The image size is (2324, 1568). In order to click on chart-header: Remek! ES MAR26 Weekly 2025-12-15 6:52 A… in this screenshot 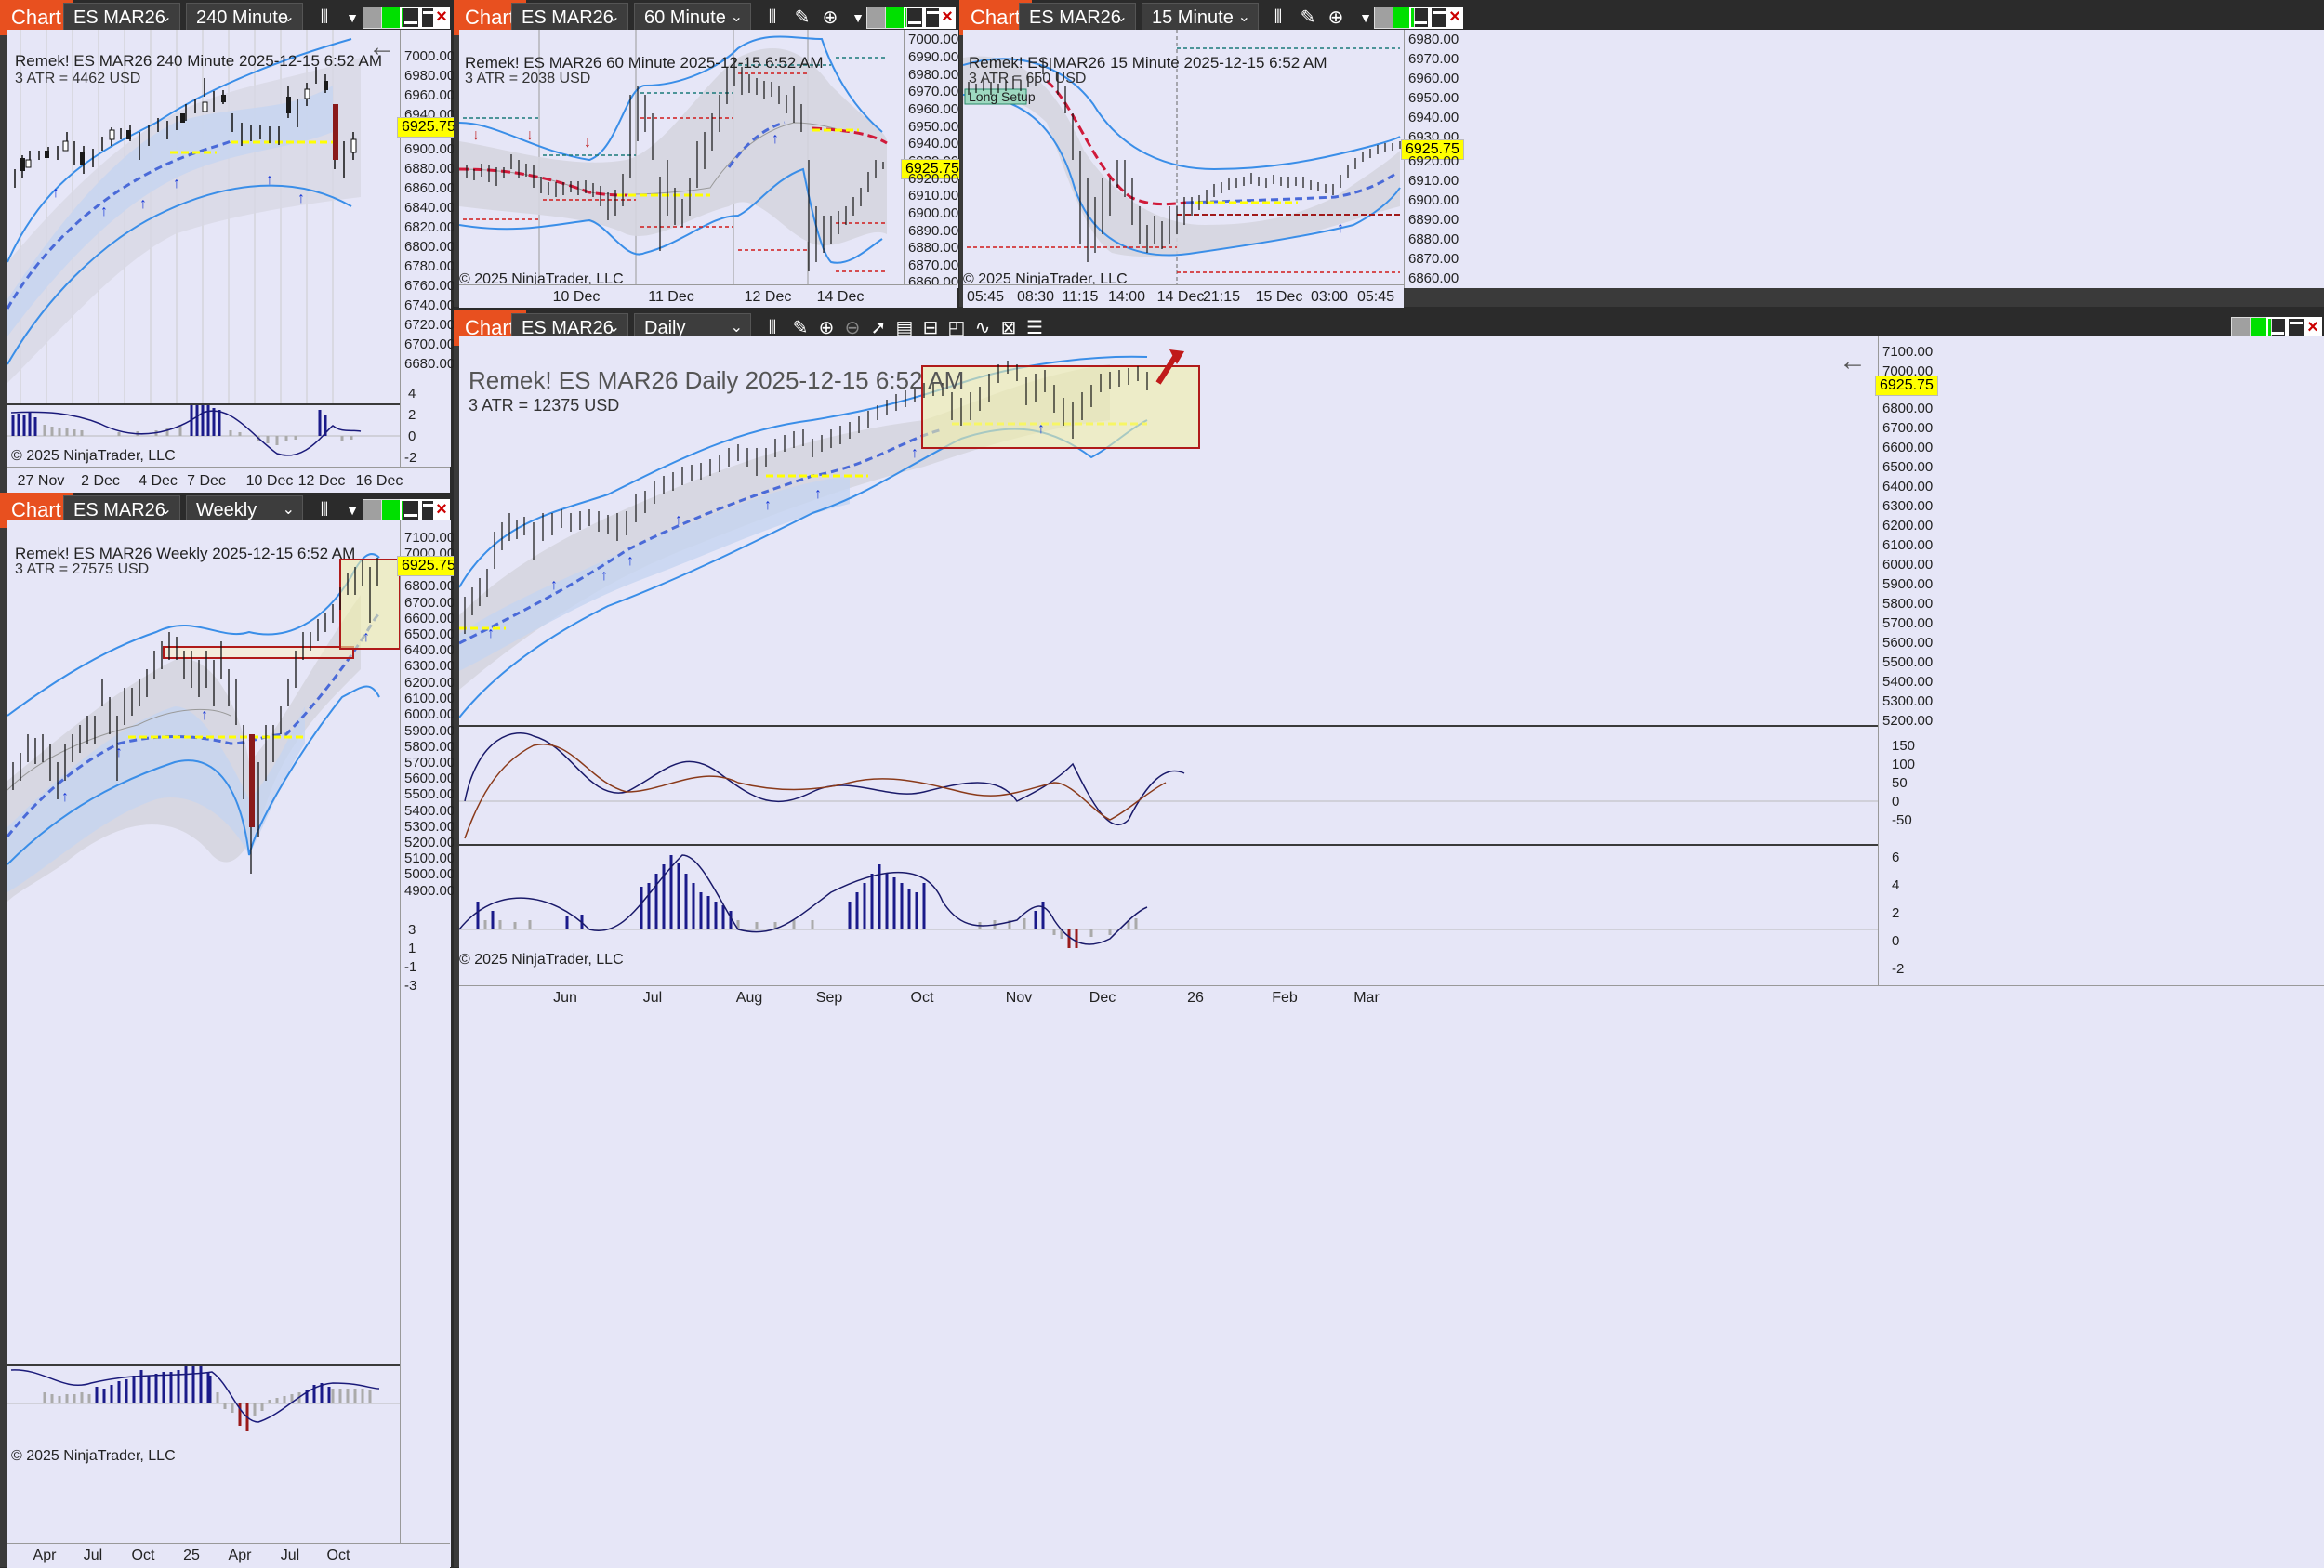, I will do `click(185, 553)`.